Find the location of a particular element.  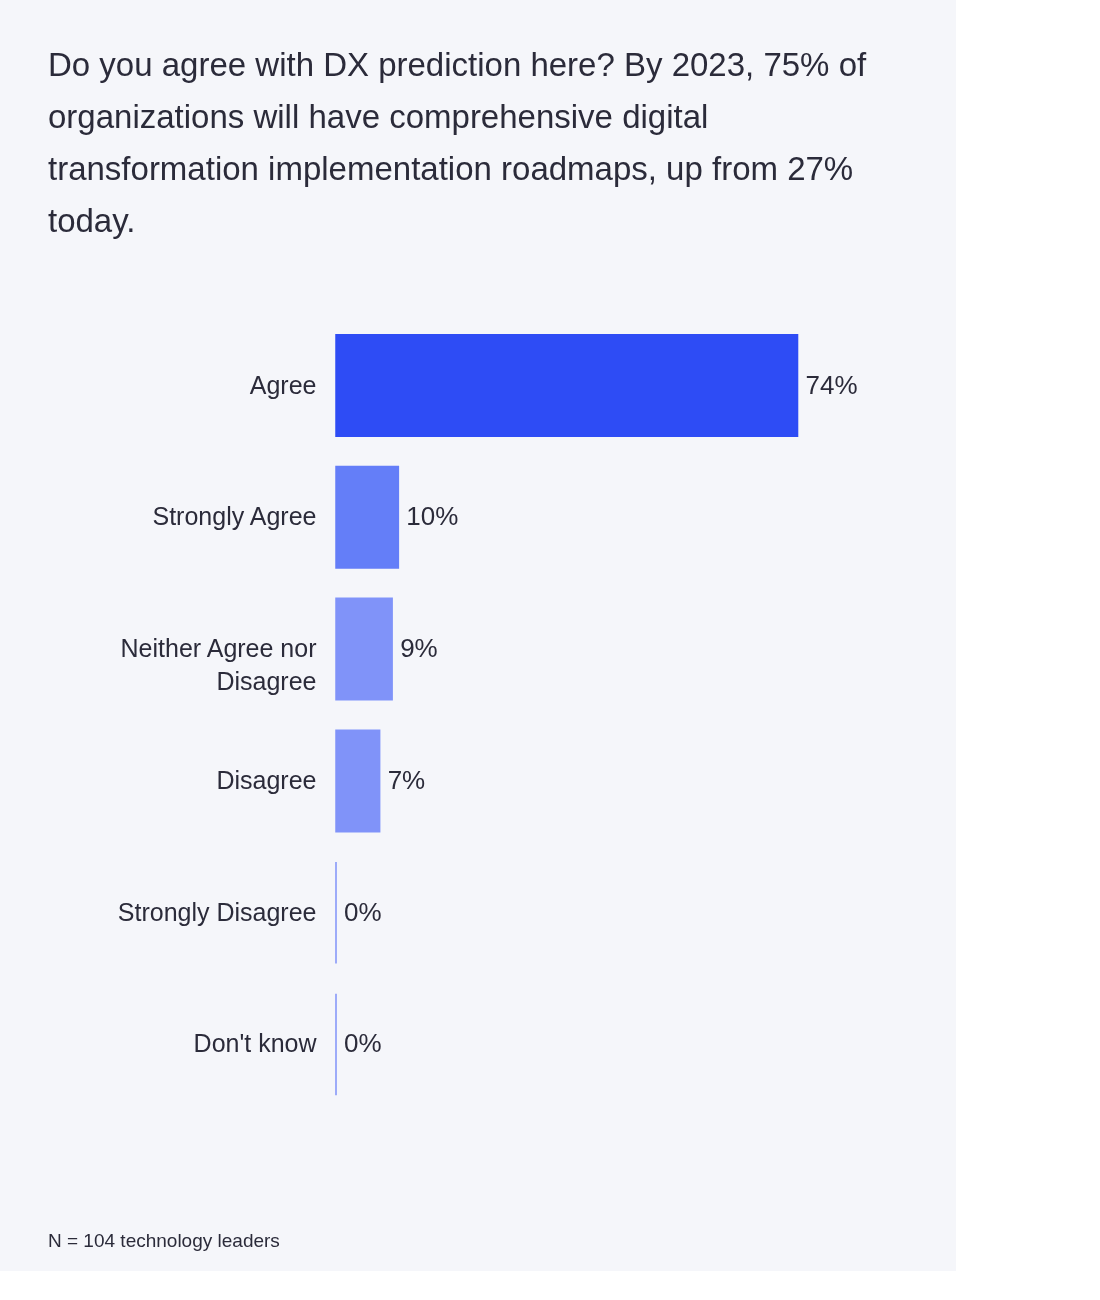

y-tick-label: Disagree is located at coordinates (266, 779).